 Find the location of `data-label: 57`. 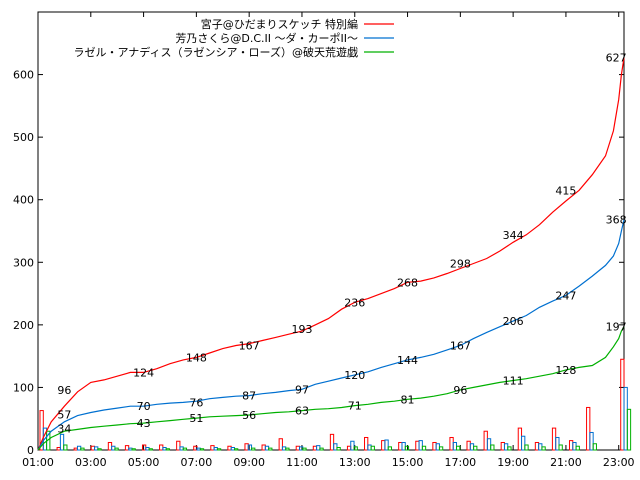

data-label: 57 is located at coordinates (64, 414).